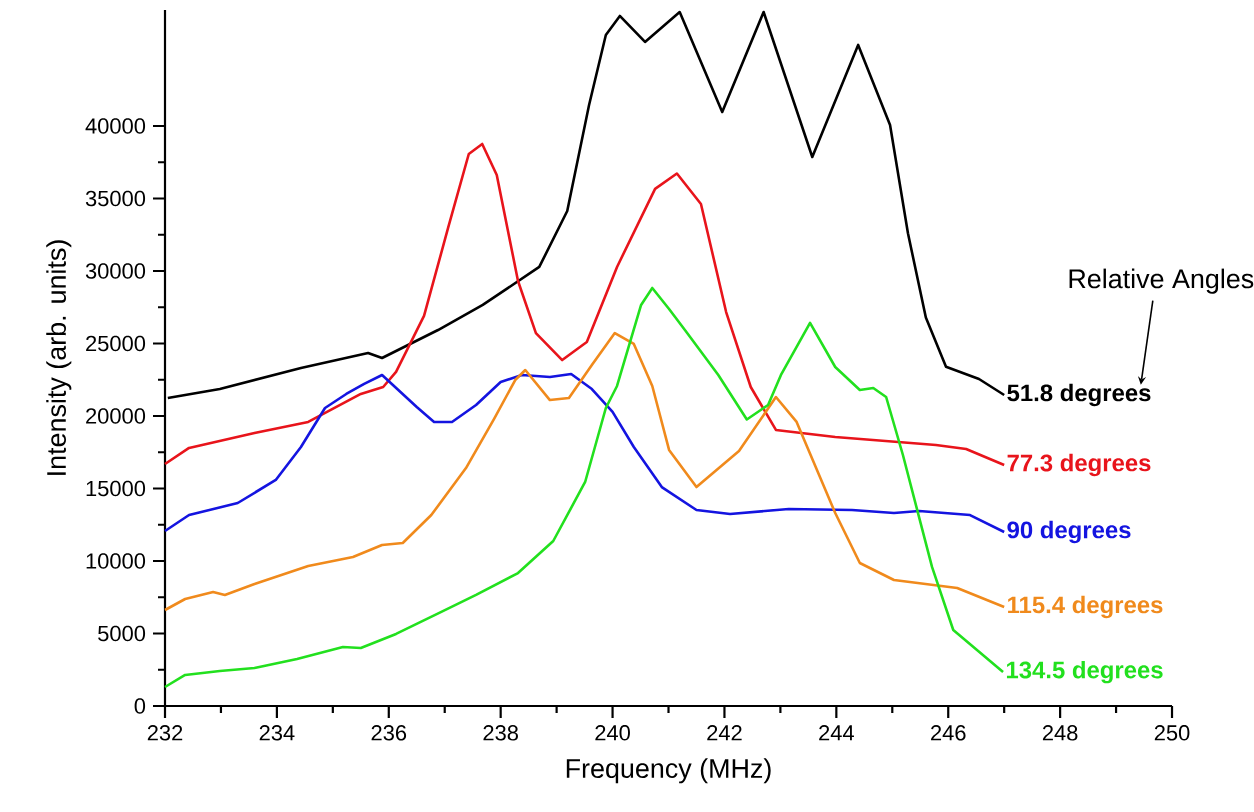 This screenshot has width=1254, height=812. What do you see at coordinates (1161, 281) in the screenshot?
I see `legend-title: Relative Angles` at bounding box center [1161, 281].